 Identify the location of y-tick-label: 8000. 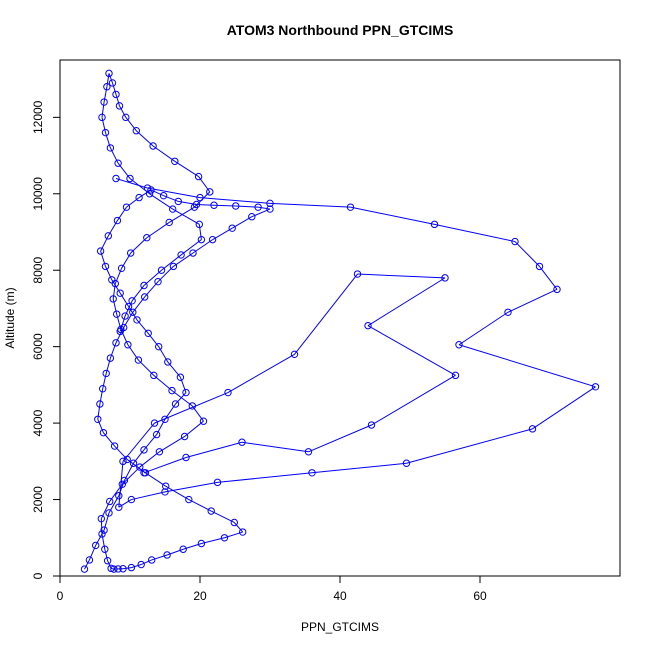
(38, 270).